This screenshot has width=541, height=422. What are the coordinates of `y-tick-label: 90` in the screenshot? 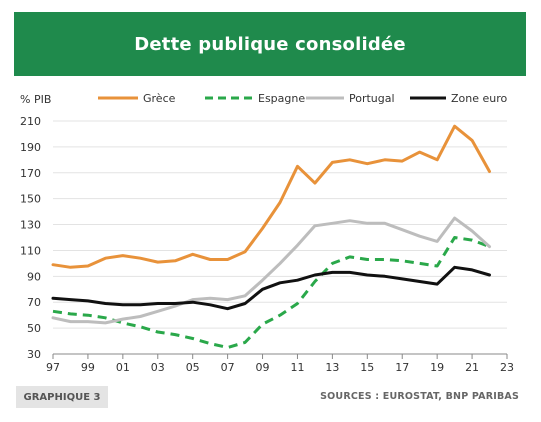 It's located at (34, 276).